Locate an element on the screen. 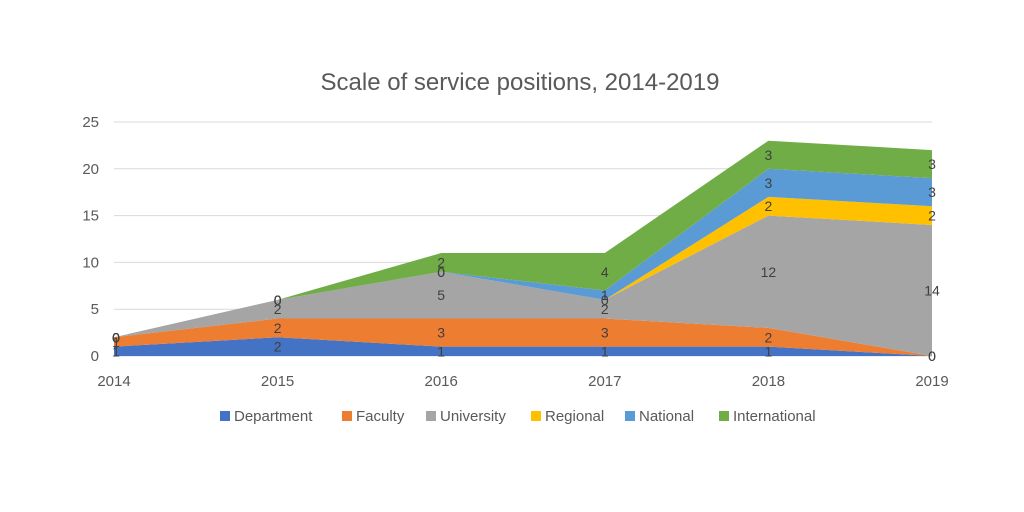 The image size is (1024, 512). data-label-international: 4 is located at coordinates (605, 272).